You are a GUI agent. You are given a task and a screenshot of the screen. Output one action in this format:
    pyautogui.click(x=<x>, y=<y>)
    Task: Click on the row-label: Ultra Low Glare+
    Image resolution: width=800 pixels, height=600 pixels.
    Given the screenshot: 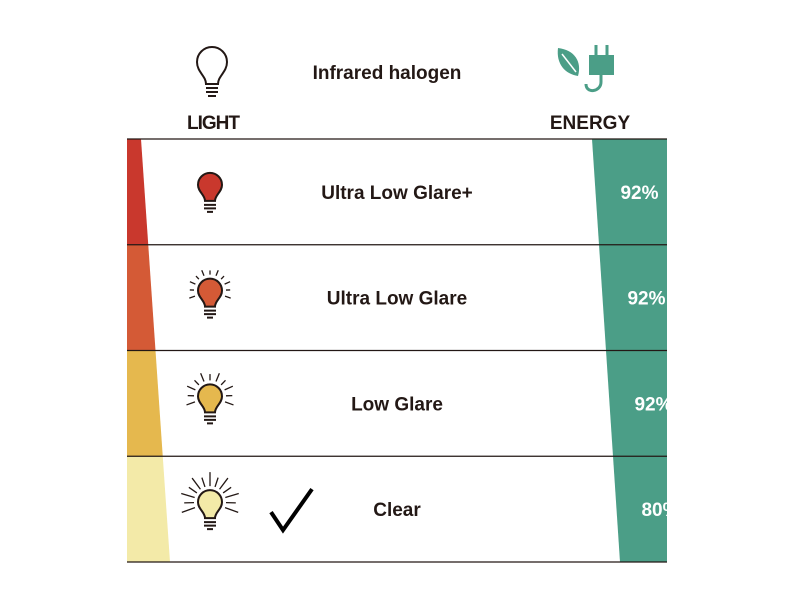 What is the action you would take?
    pyautogui.click(x=397, y=193)
    